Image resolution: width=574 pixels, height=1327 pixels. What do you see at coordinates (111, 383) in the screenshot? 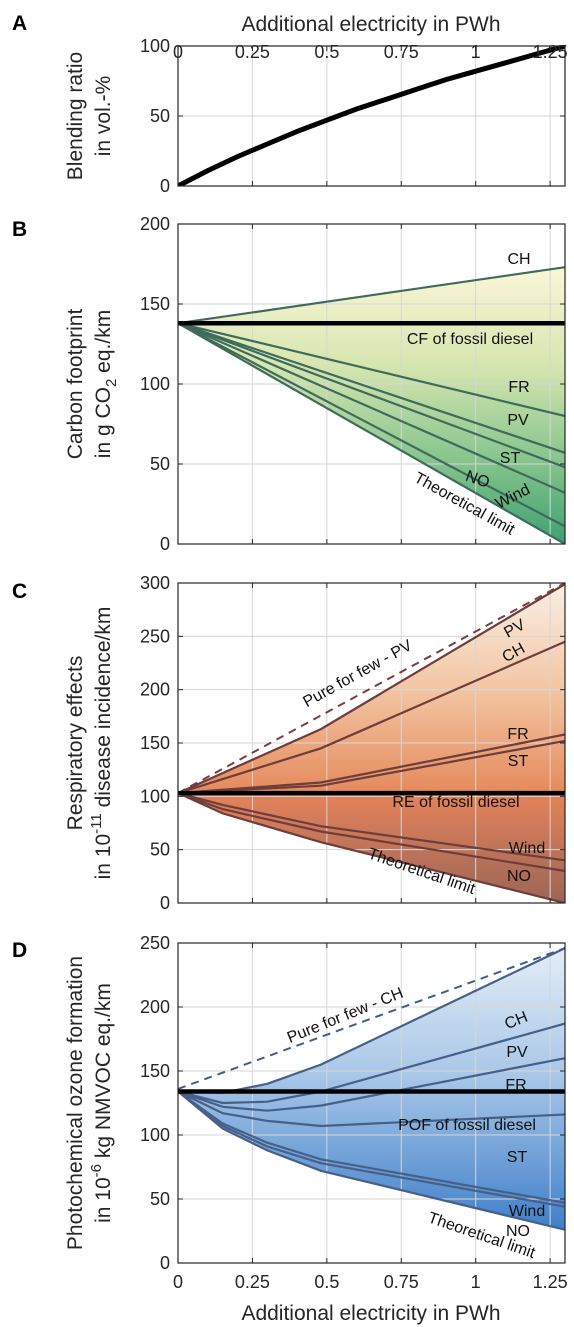
I see `panel-b-ylabel-subscript: 2` at bounding box center [111, 383].